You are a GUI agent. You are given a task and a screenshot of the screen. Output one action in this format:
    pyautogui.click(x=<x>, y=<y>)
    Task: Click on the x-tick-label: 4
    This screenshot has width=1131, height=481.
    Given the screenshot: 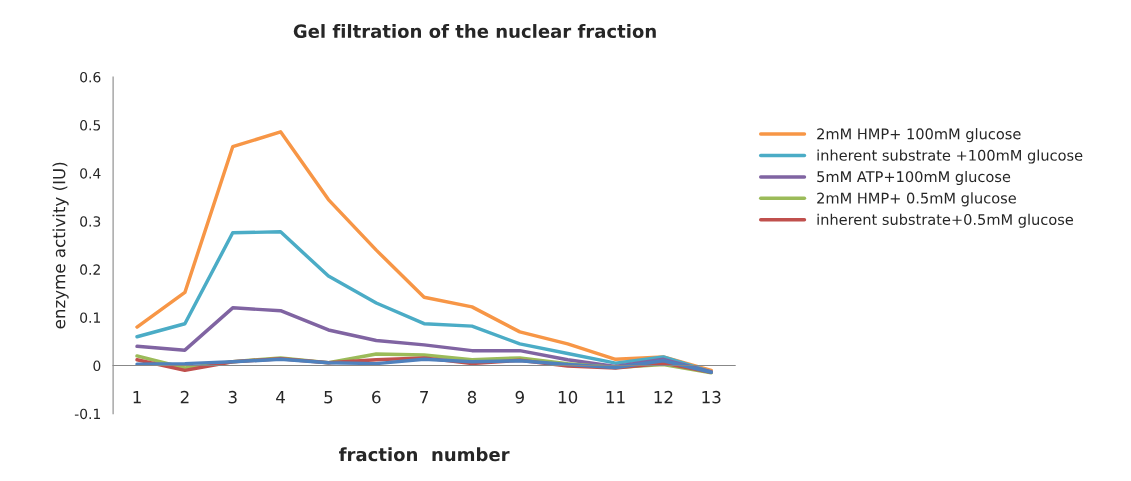 What is the action you would take?
    pyautogui.click(x=280, y=397)
    